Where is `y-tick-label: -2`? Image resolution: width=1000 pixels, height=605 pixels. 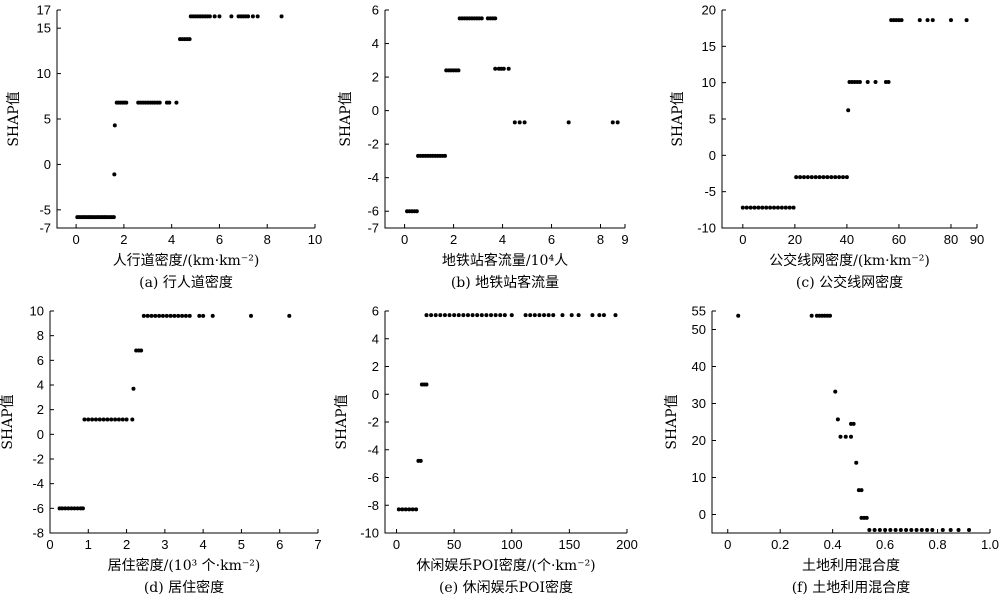 y-tick-label: -2 is located at coordinates (38, 459).